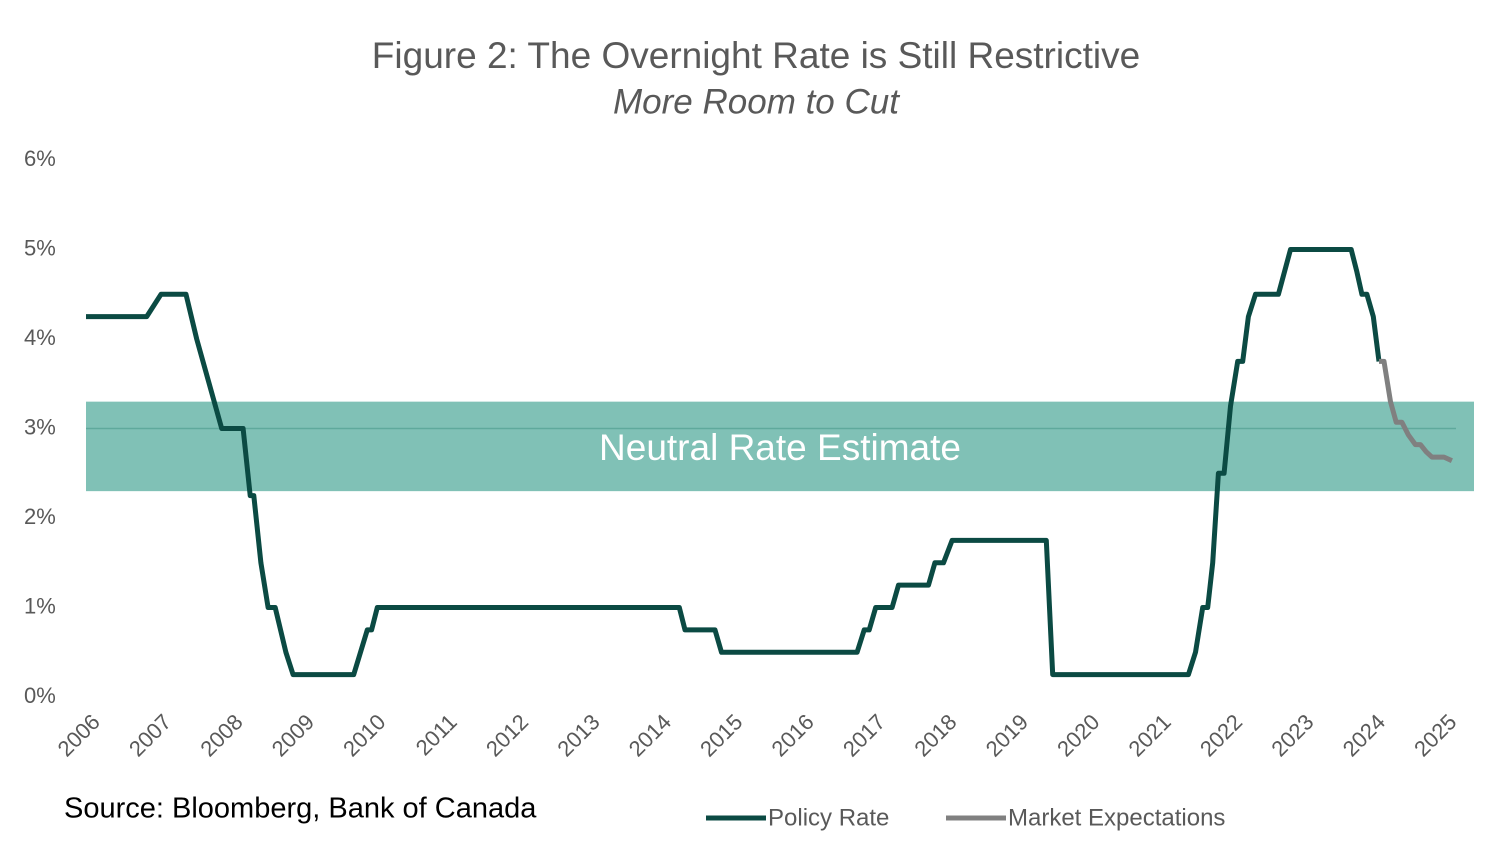 This screenshot has width=1509, height=864. I want to click on neutral-band, so click(780, 446).